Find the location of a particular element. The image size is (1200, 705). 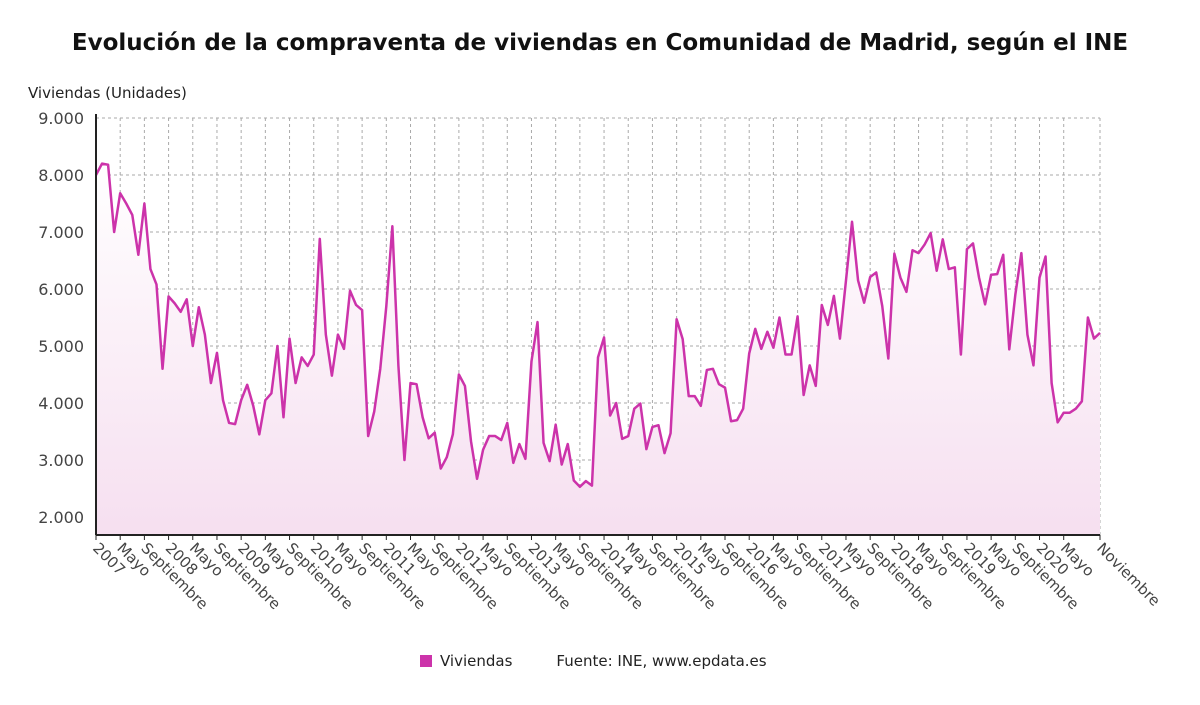

legend: Viviendas Fuente: INE, www.epdata.es is located at coordinates (593, 661).